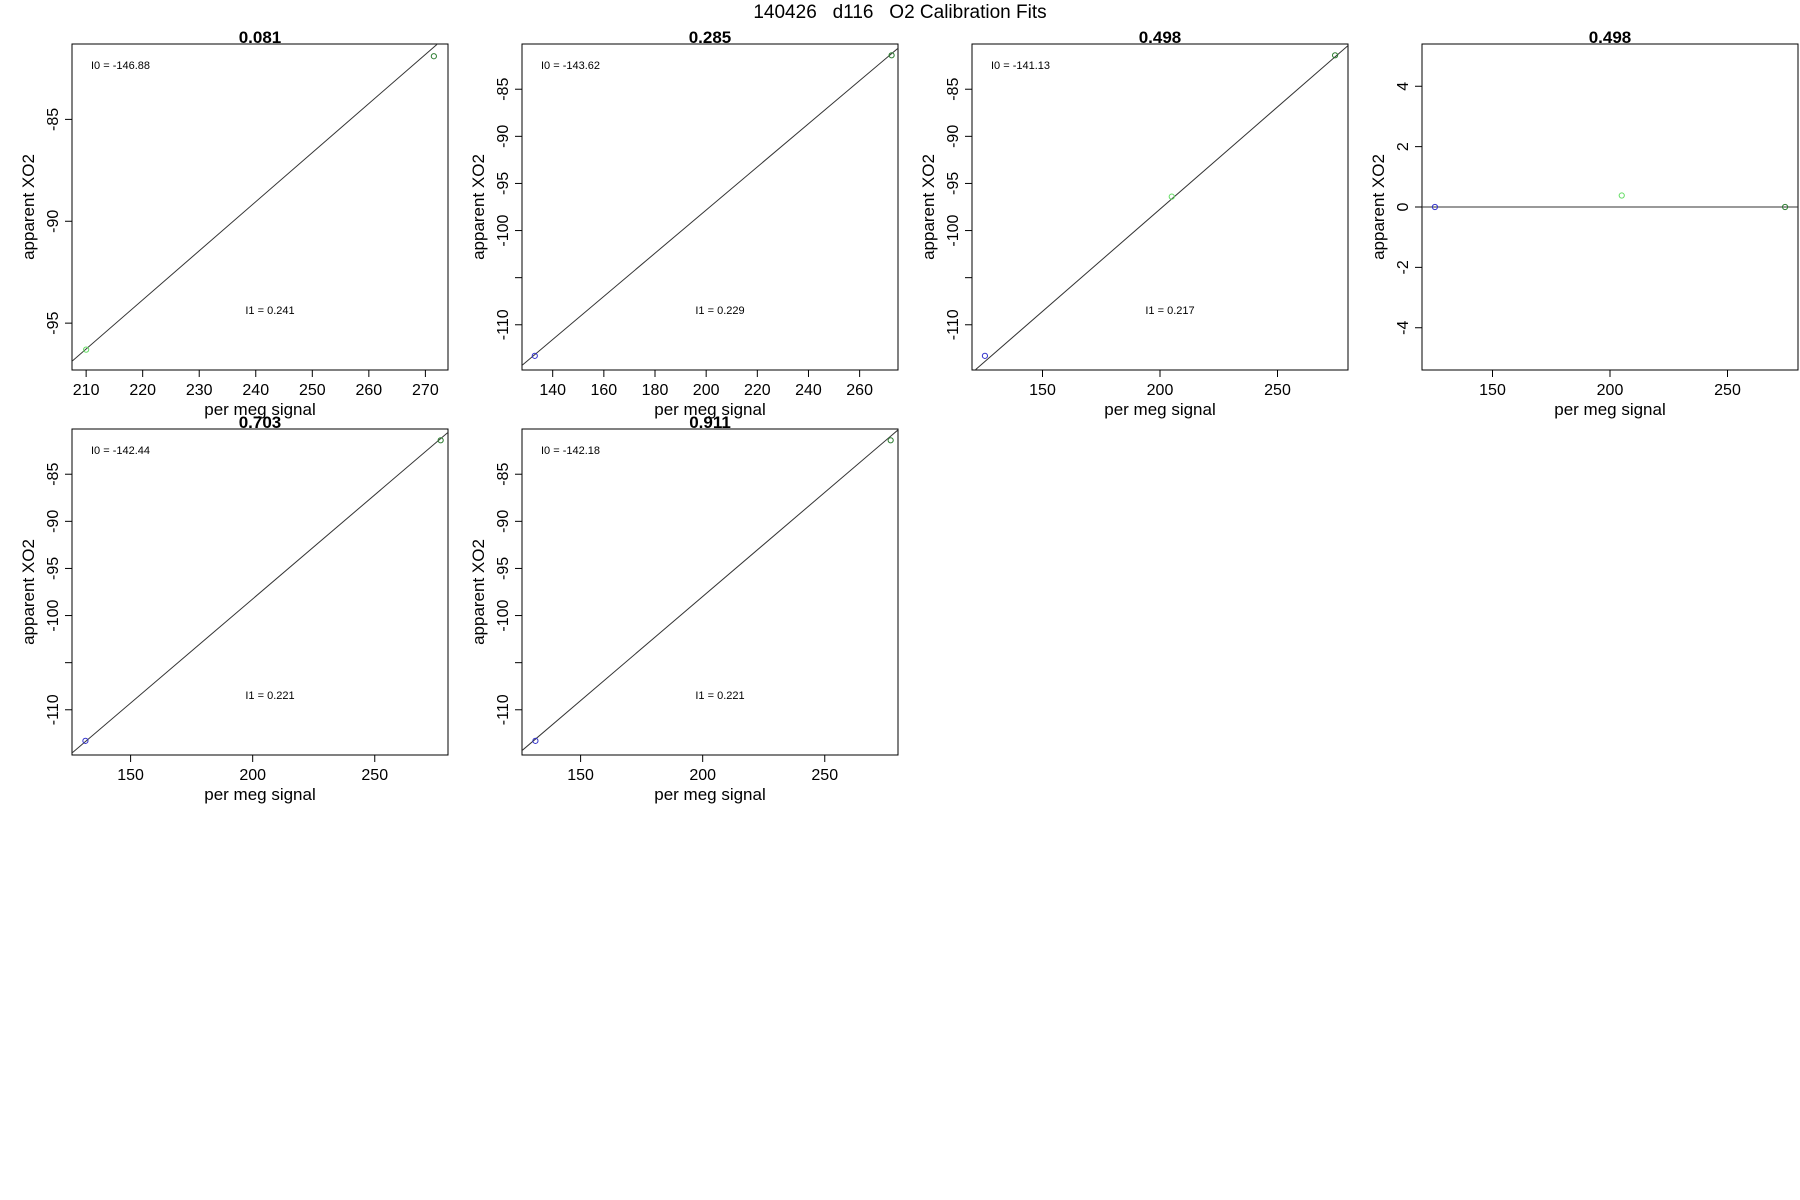 The height and width of the screenshot is (1200, 1800). What do you see at coordinates (719, 311) in the screenshot?
I see `slope-annotation: I1 = 0.229` at bounding box center [719, 311].